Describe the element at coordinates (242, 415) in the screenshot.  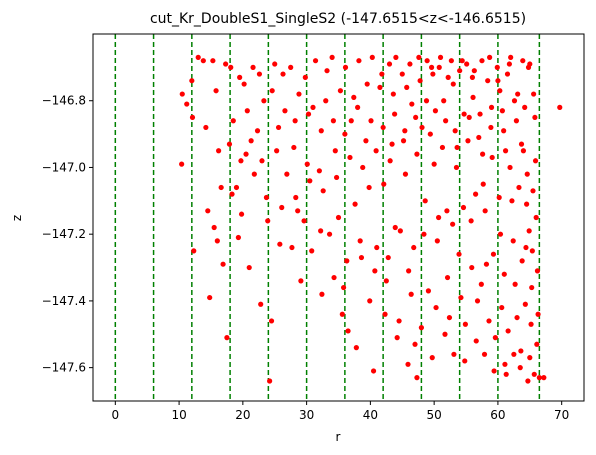
I see `x-tick-label: 20` at that location.